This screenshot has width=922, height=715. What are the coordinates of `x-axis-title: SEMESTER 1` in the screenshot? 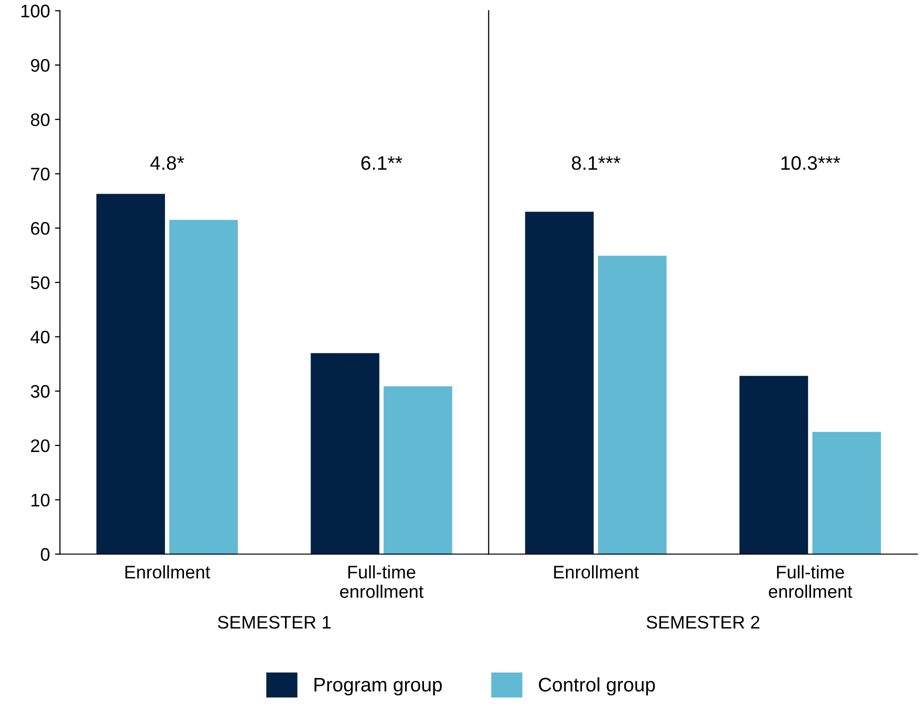 It's located at (274, 622).